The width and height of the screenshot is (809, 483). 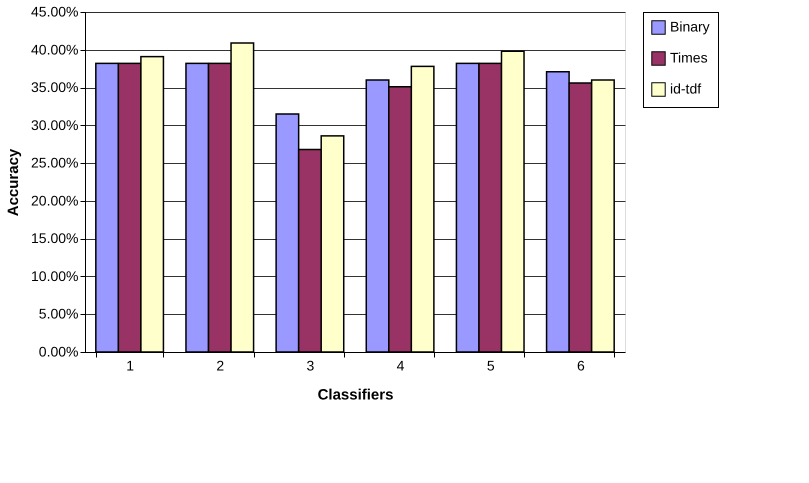 I want to click on y-tick-label: 15.00%, so click(x=54, y=238).